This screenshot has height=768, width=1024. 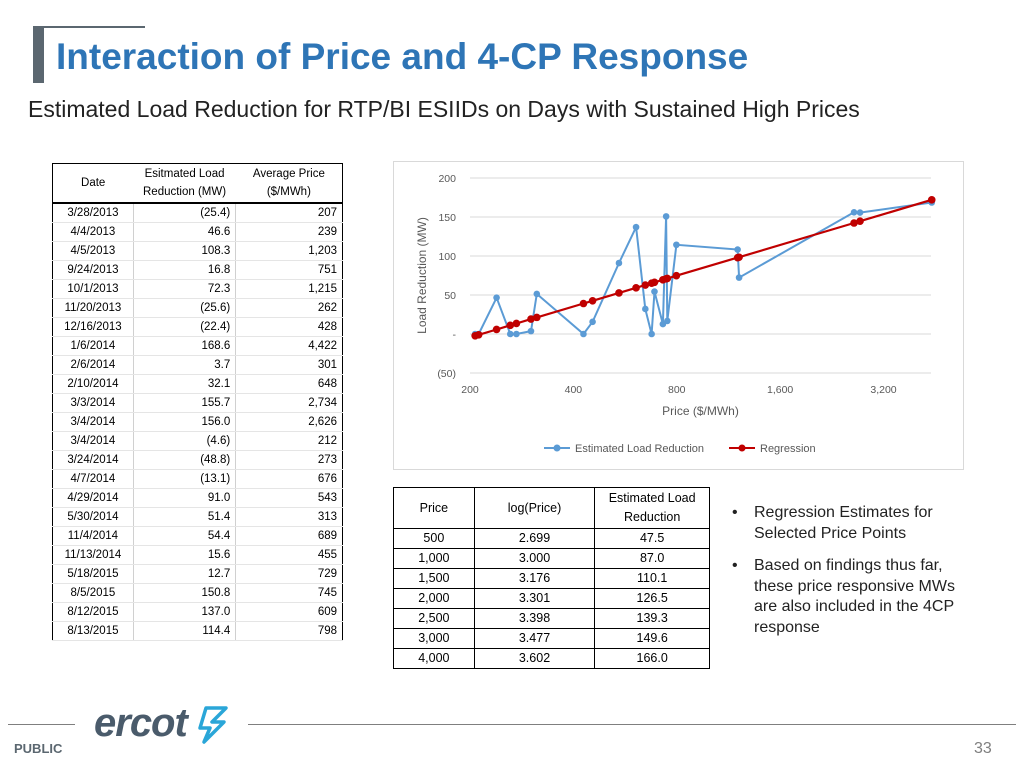 What do you see at coordinates (93, 232) in the screenshot?
I see `date-cell: 4/4/2013` at bounding box center [93, 232].